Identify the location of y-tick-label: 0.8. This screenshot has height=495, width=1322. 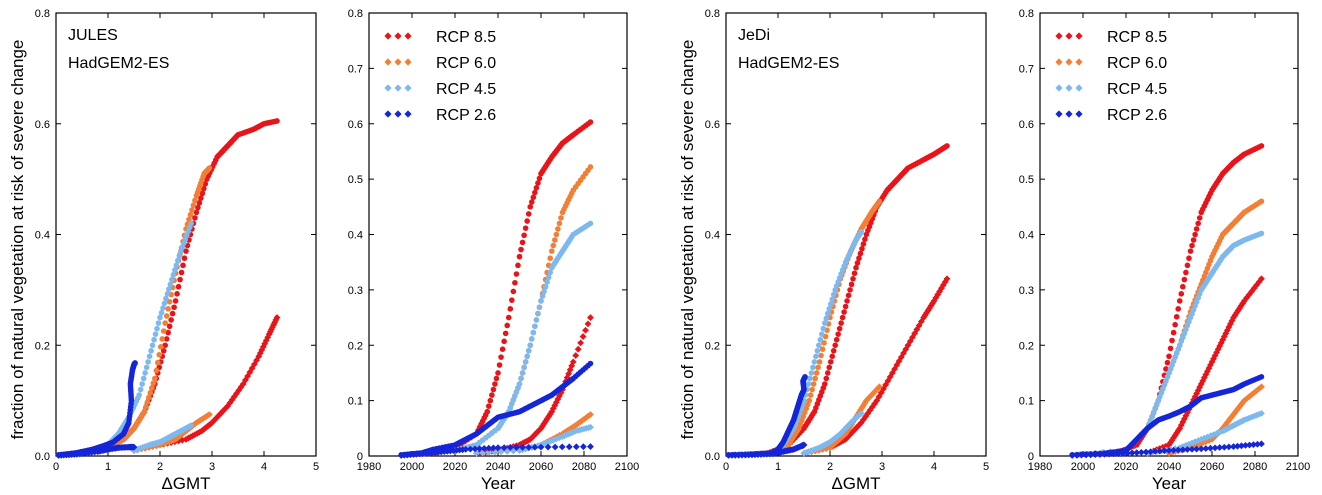
(712, 14).